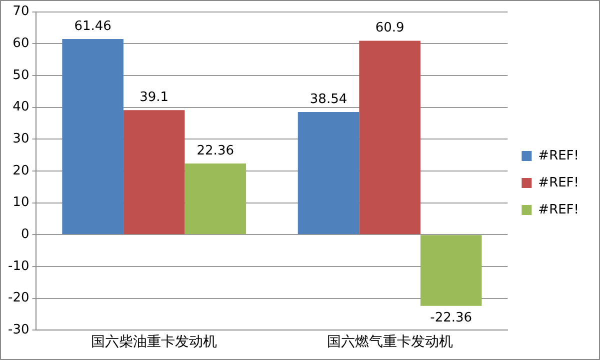  Describe the element at coordinates (154, 98) in the screenshot. I see `data-label: 39.1` at that location.